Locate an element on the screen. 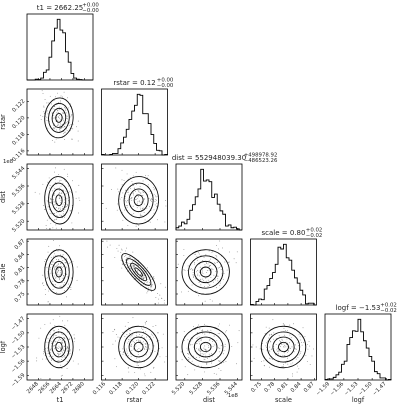 This screenshot has width=400, height=406. hist-err-dn-logf: −0.02 is located at coordinates (388, 311).